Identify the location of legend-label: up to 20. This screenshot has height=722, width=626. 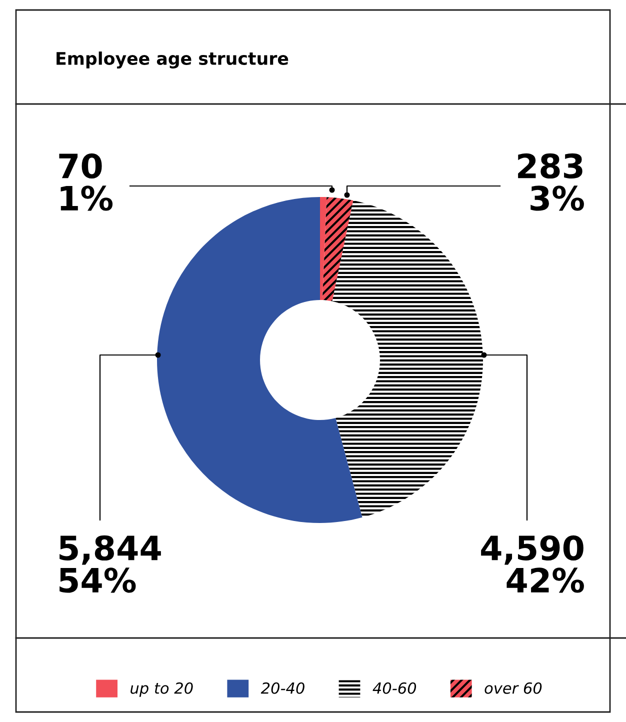
(161, 689).